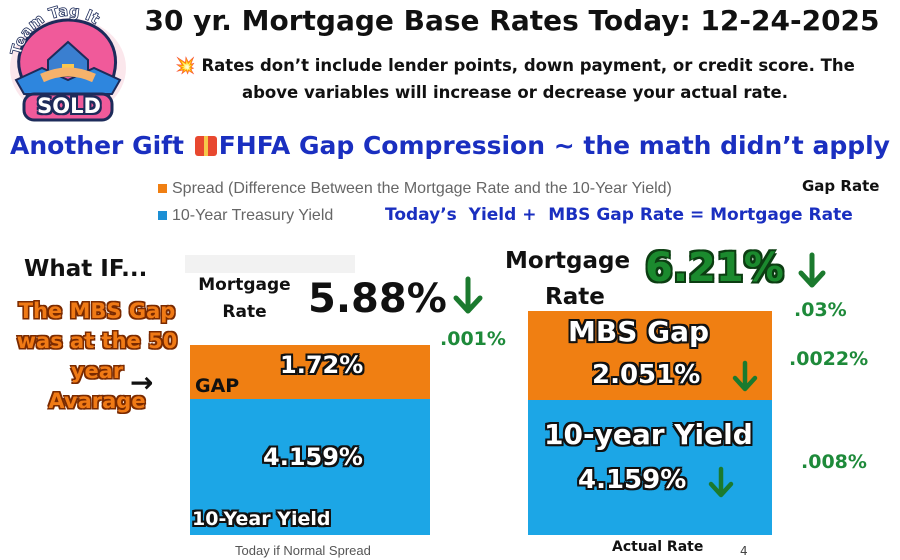  Describe the element at coordinates (101, 145) in the screenshot. I see `headline-part-1: Another Gift` at that location.